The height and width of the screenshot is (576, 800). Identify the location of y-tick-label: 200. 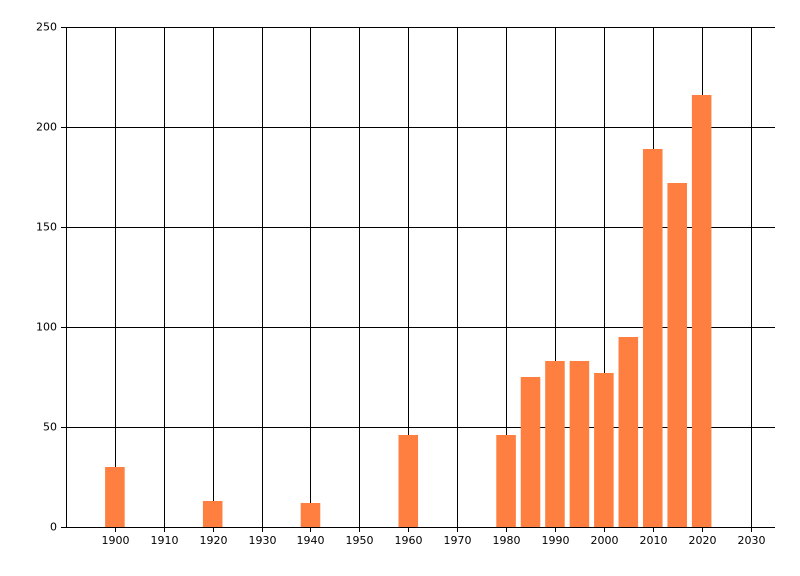
(46, 127).